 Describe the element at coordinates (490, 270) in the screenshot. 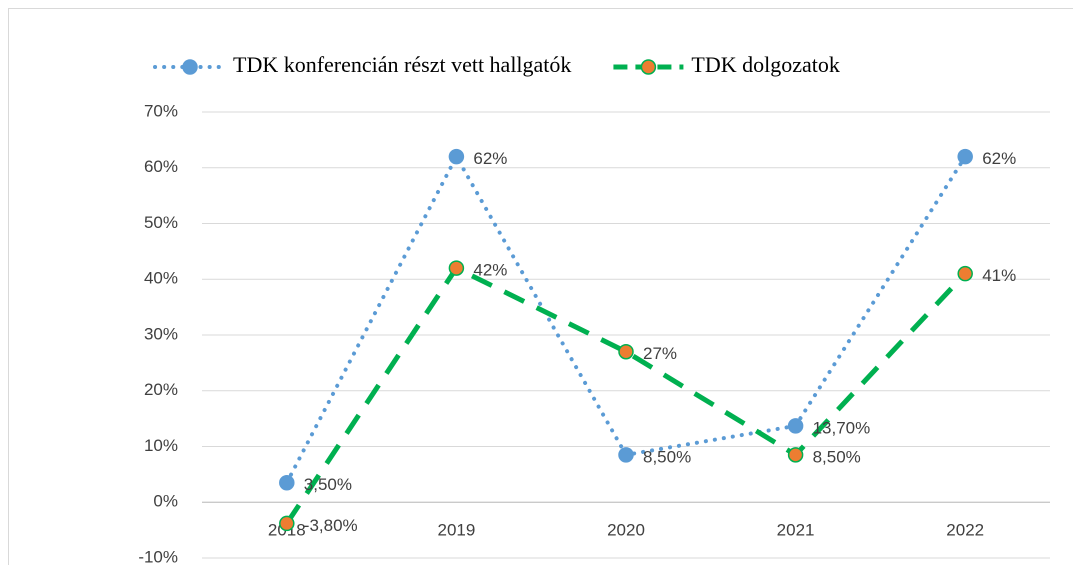

I see `data-label: 42%` at that location.